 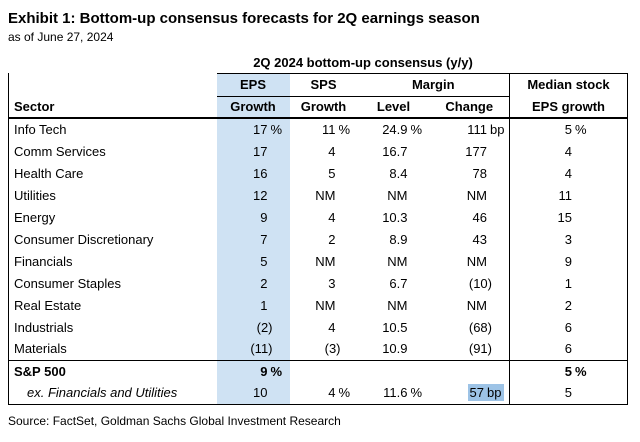 What do you see at coordinates (339, 393) in the screenshot?
I see `value: 4%` at bounding box center [339, 393].